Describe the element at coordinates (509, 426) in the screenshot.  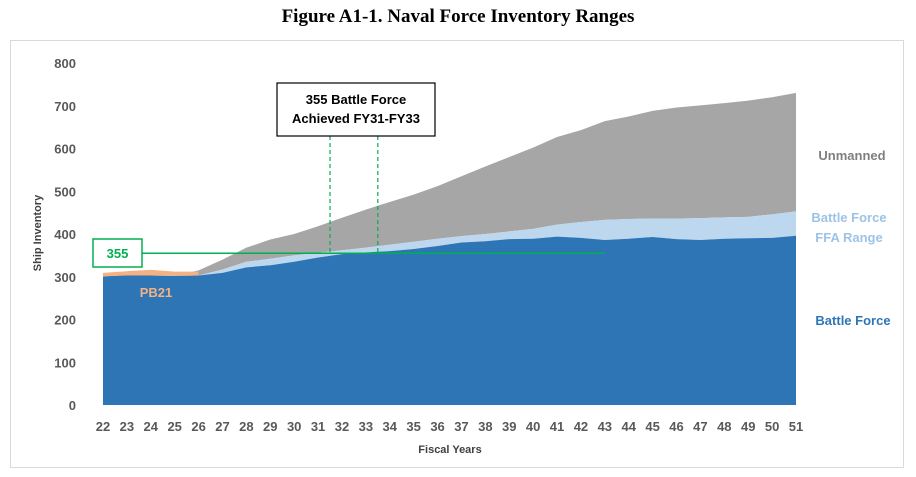
I see `x-tick-label: 39` at that location.